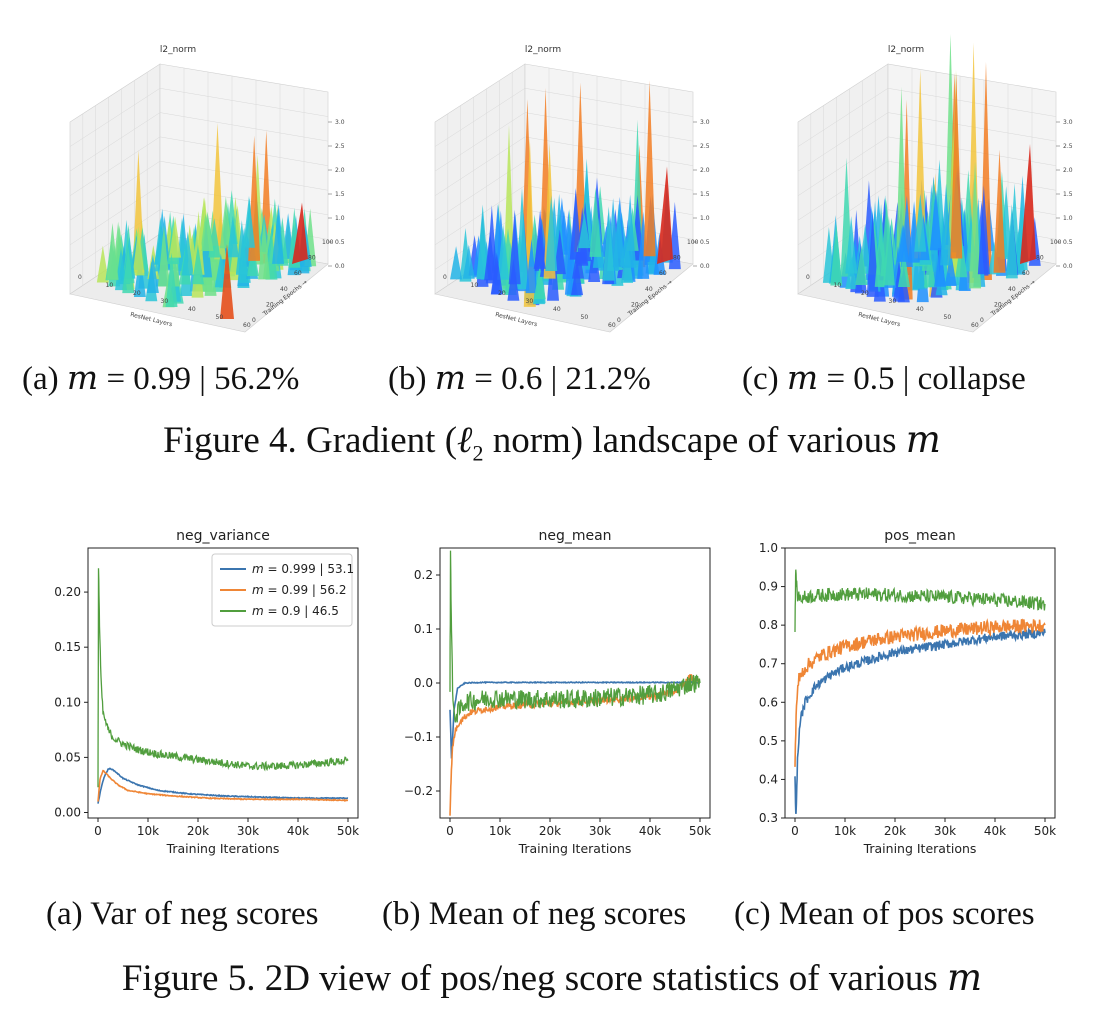 The width and height of the screenshot is (1104, 1012). I want to click on axes-frame, so click(920, 683).